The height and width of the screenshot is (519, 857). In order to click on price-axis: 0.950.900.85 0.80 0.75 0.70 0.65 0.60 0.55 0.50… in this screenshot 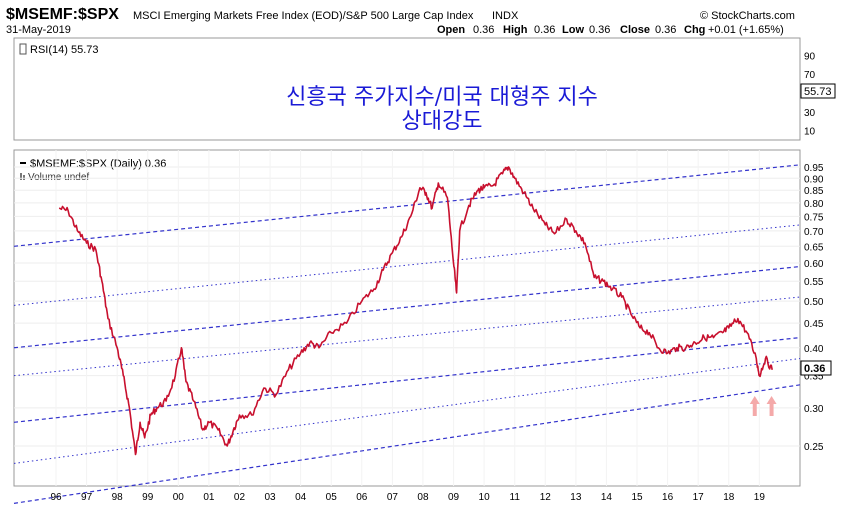, I will do `click(814, 308)`.